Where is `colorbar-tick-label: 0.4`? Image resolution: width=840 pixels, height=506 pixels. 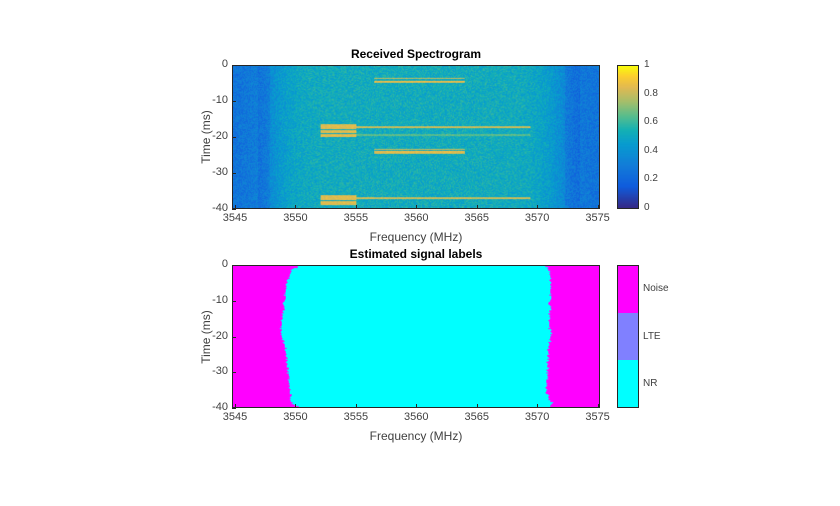
colorbar-tick-label: 0.4 is located at coordinates (651, 150).